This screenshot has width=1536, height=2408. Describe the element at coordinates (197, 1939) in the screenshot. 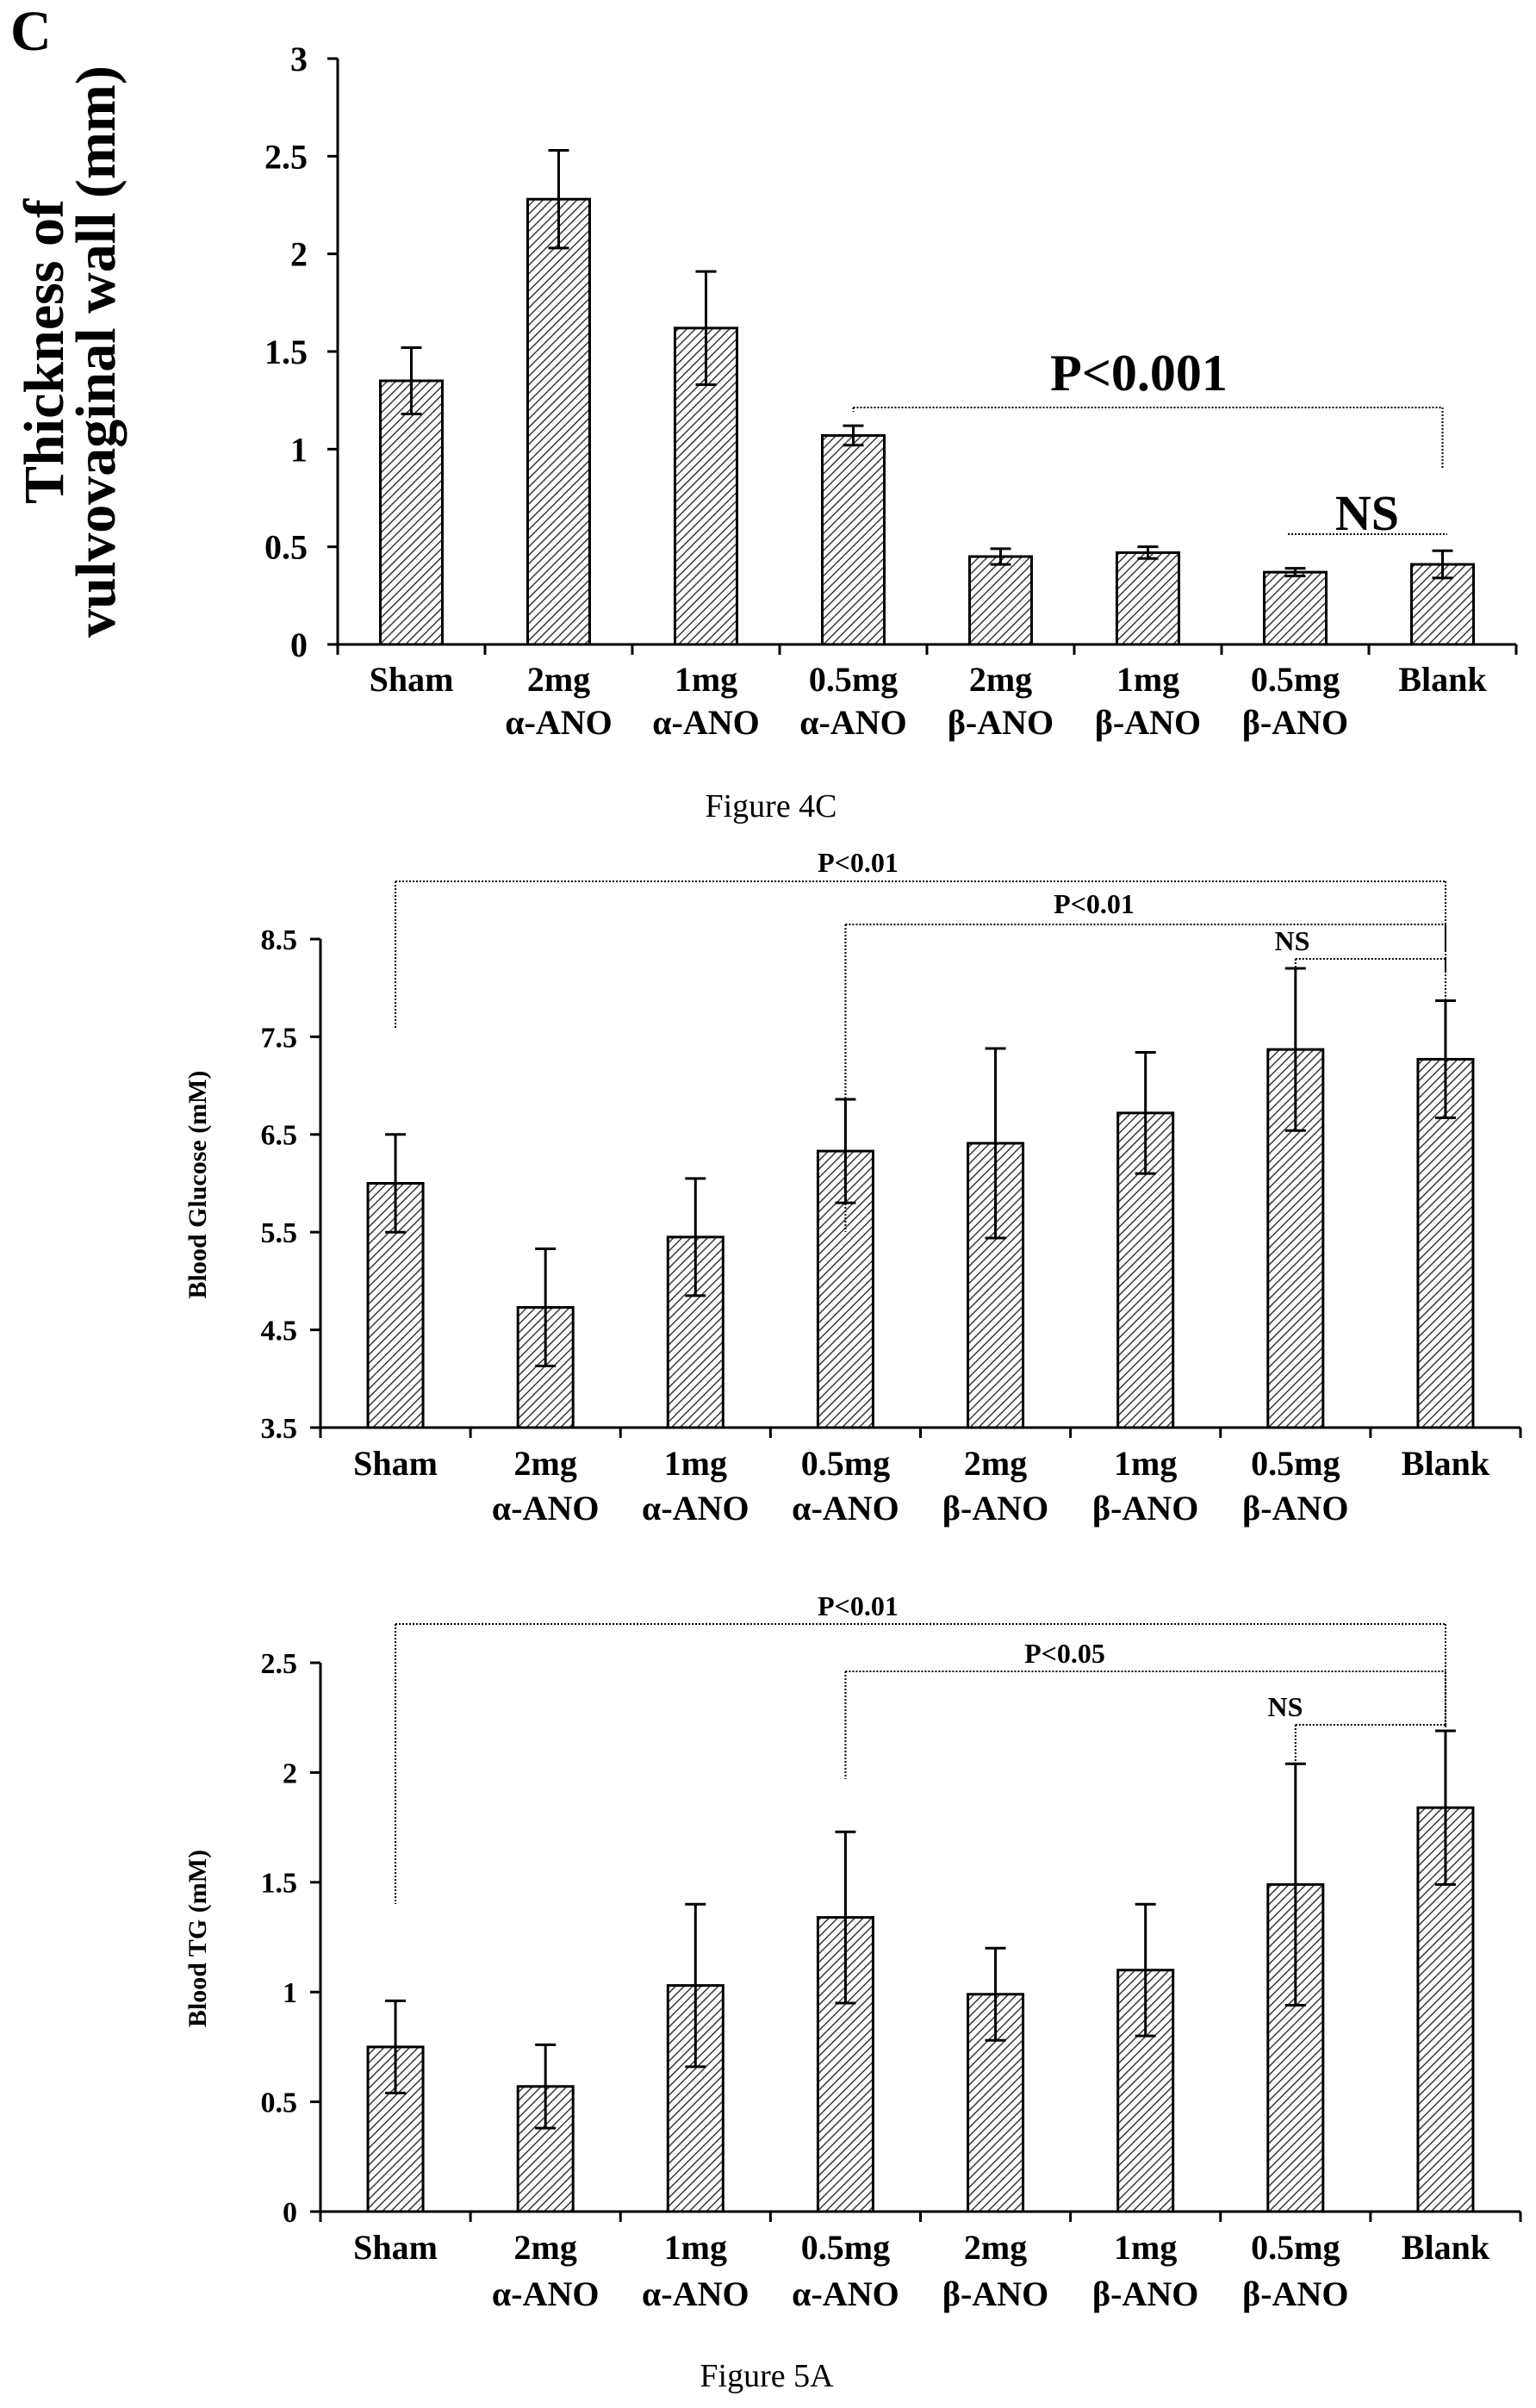

I see `y-axis-label: Blood TG (mM)` at that location.